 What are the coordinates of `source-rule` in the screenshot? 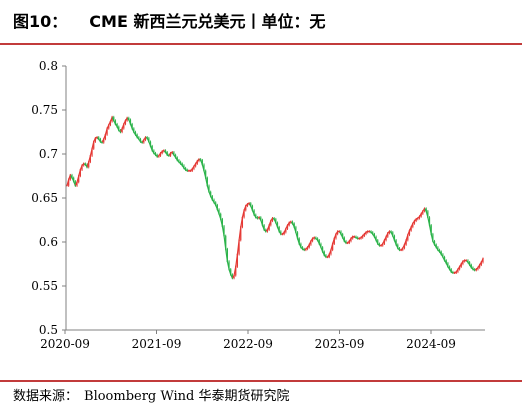 It's located at (261, 381).